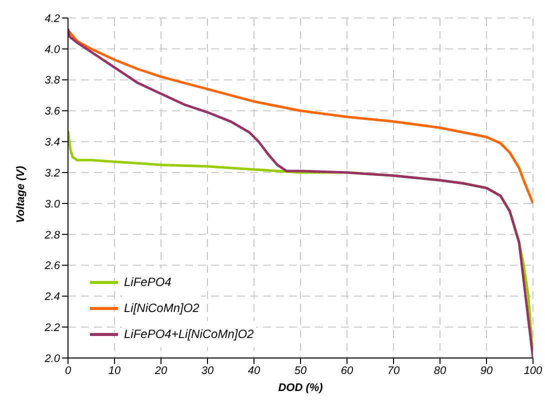  Describe the element at coordinates (393, 370) in the screenshot. I see `x-tick-label: 70` at that location.